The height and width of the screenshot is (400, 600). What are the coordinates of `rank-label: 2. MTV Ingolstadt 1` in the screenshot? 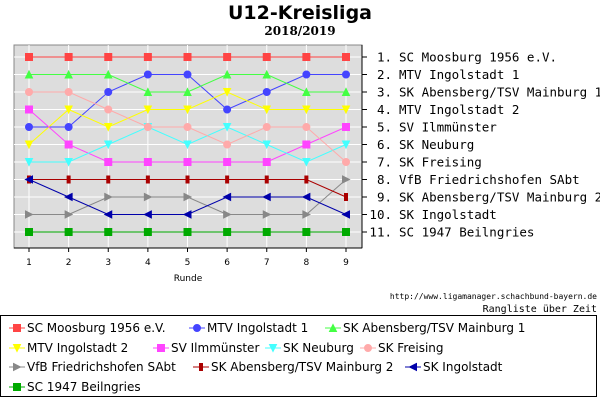 It's located at (448, 74).